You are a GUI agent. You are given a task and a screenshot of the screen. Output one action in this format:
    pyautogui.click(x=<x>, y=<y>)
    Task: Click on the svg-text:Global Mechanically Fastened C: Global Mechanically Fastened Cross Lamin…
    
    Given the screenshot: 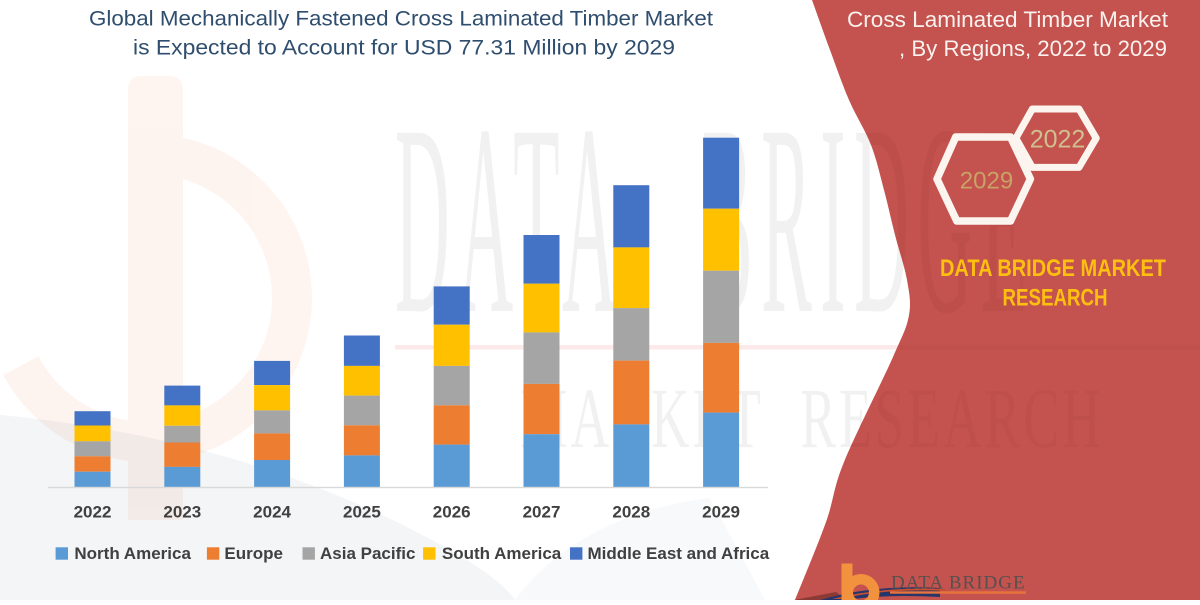 What is the action you would take?
    pyautogui.click(x=401, y=19)
    